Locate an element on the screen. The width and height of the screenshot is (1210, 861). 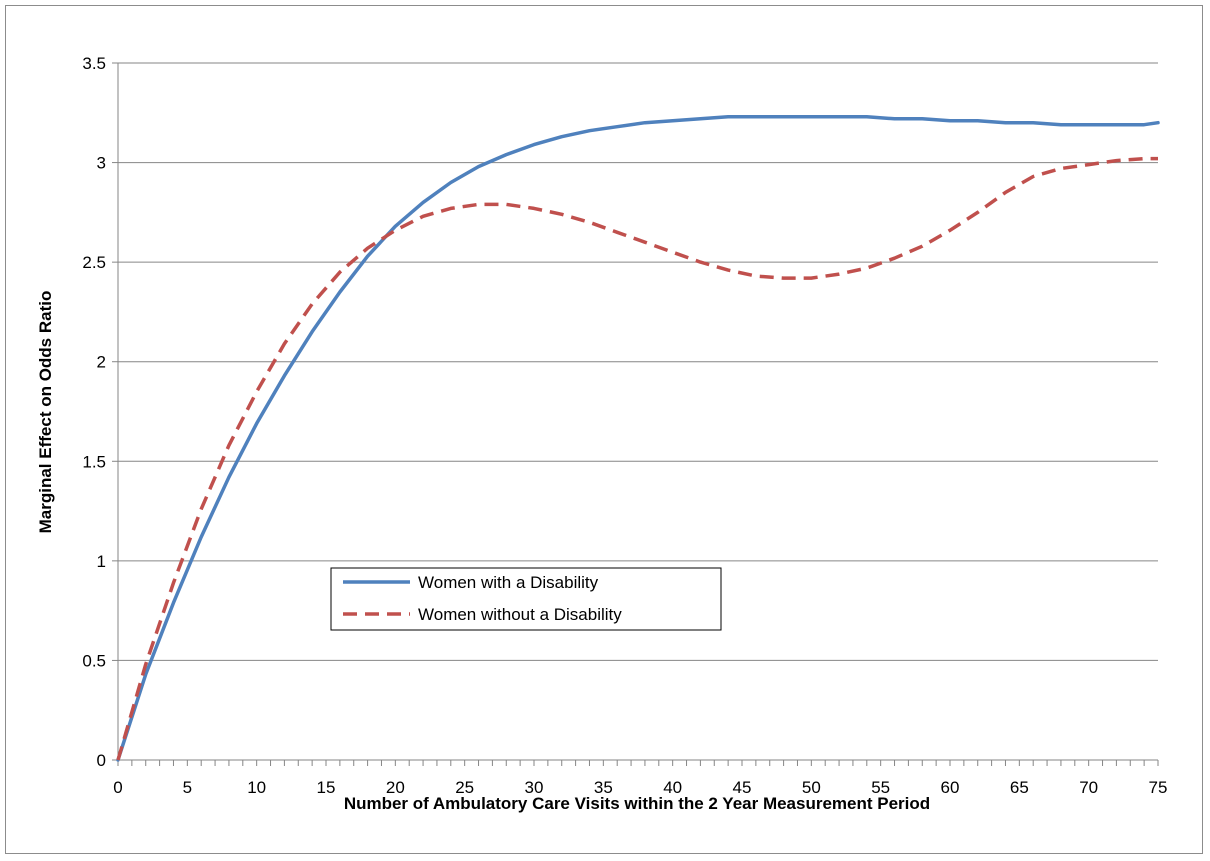
y-axis-ticks: 0 0.5 1 1.5 2 2.5 3 3.5 is located at coordinates (100, 412).